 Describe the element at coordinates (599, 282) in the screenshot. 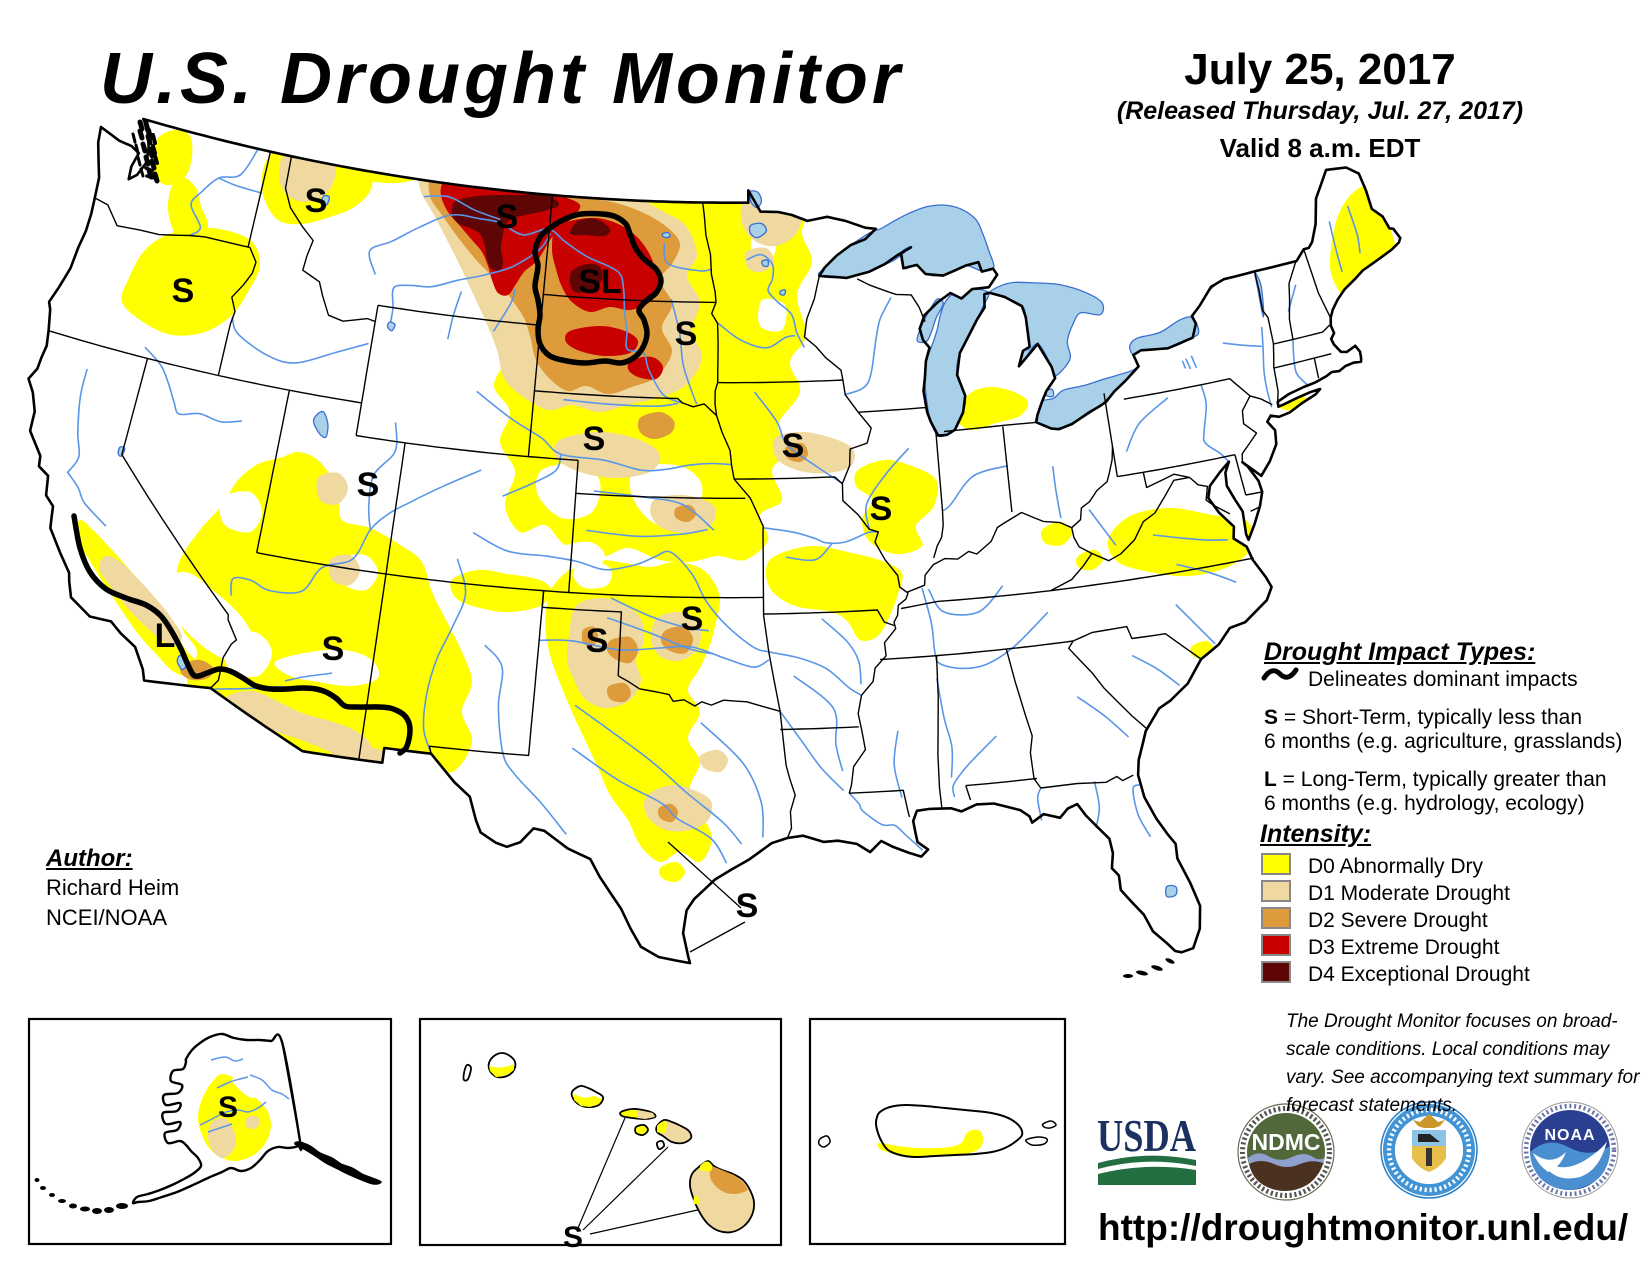

I see `svg-text: SL` at that location.